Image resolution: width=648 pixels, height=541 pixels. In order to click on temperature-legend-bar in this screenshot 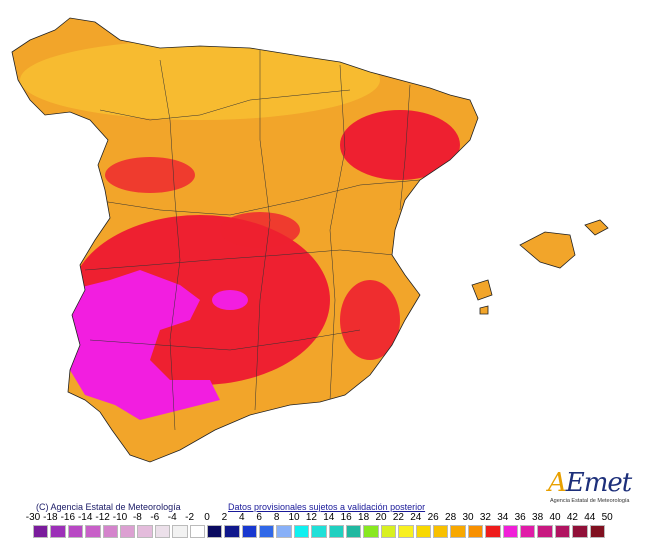, I will do `click(320, 531)`.